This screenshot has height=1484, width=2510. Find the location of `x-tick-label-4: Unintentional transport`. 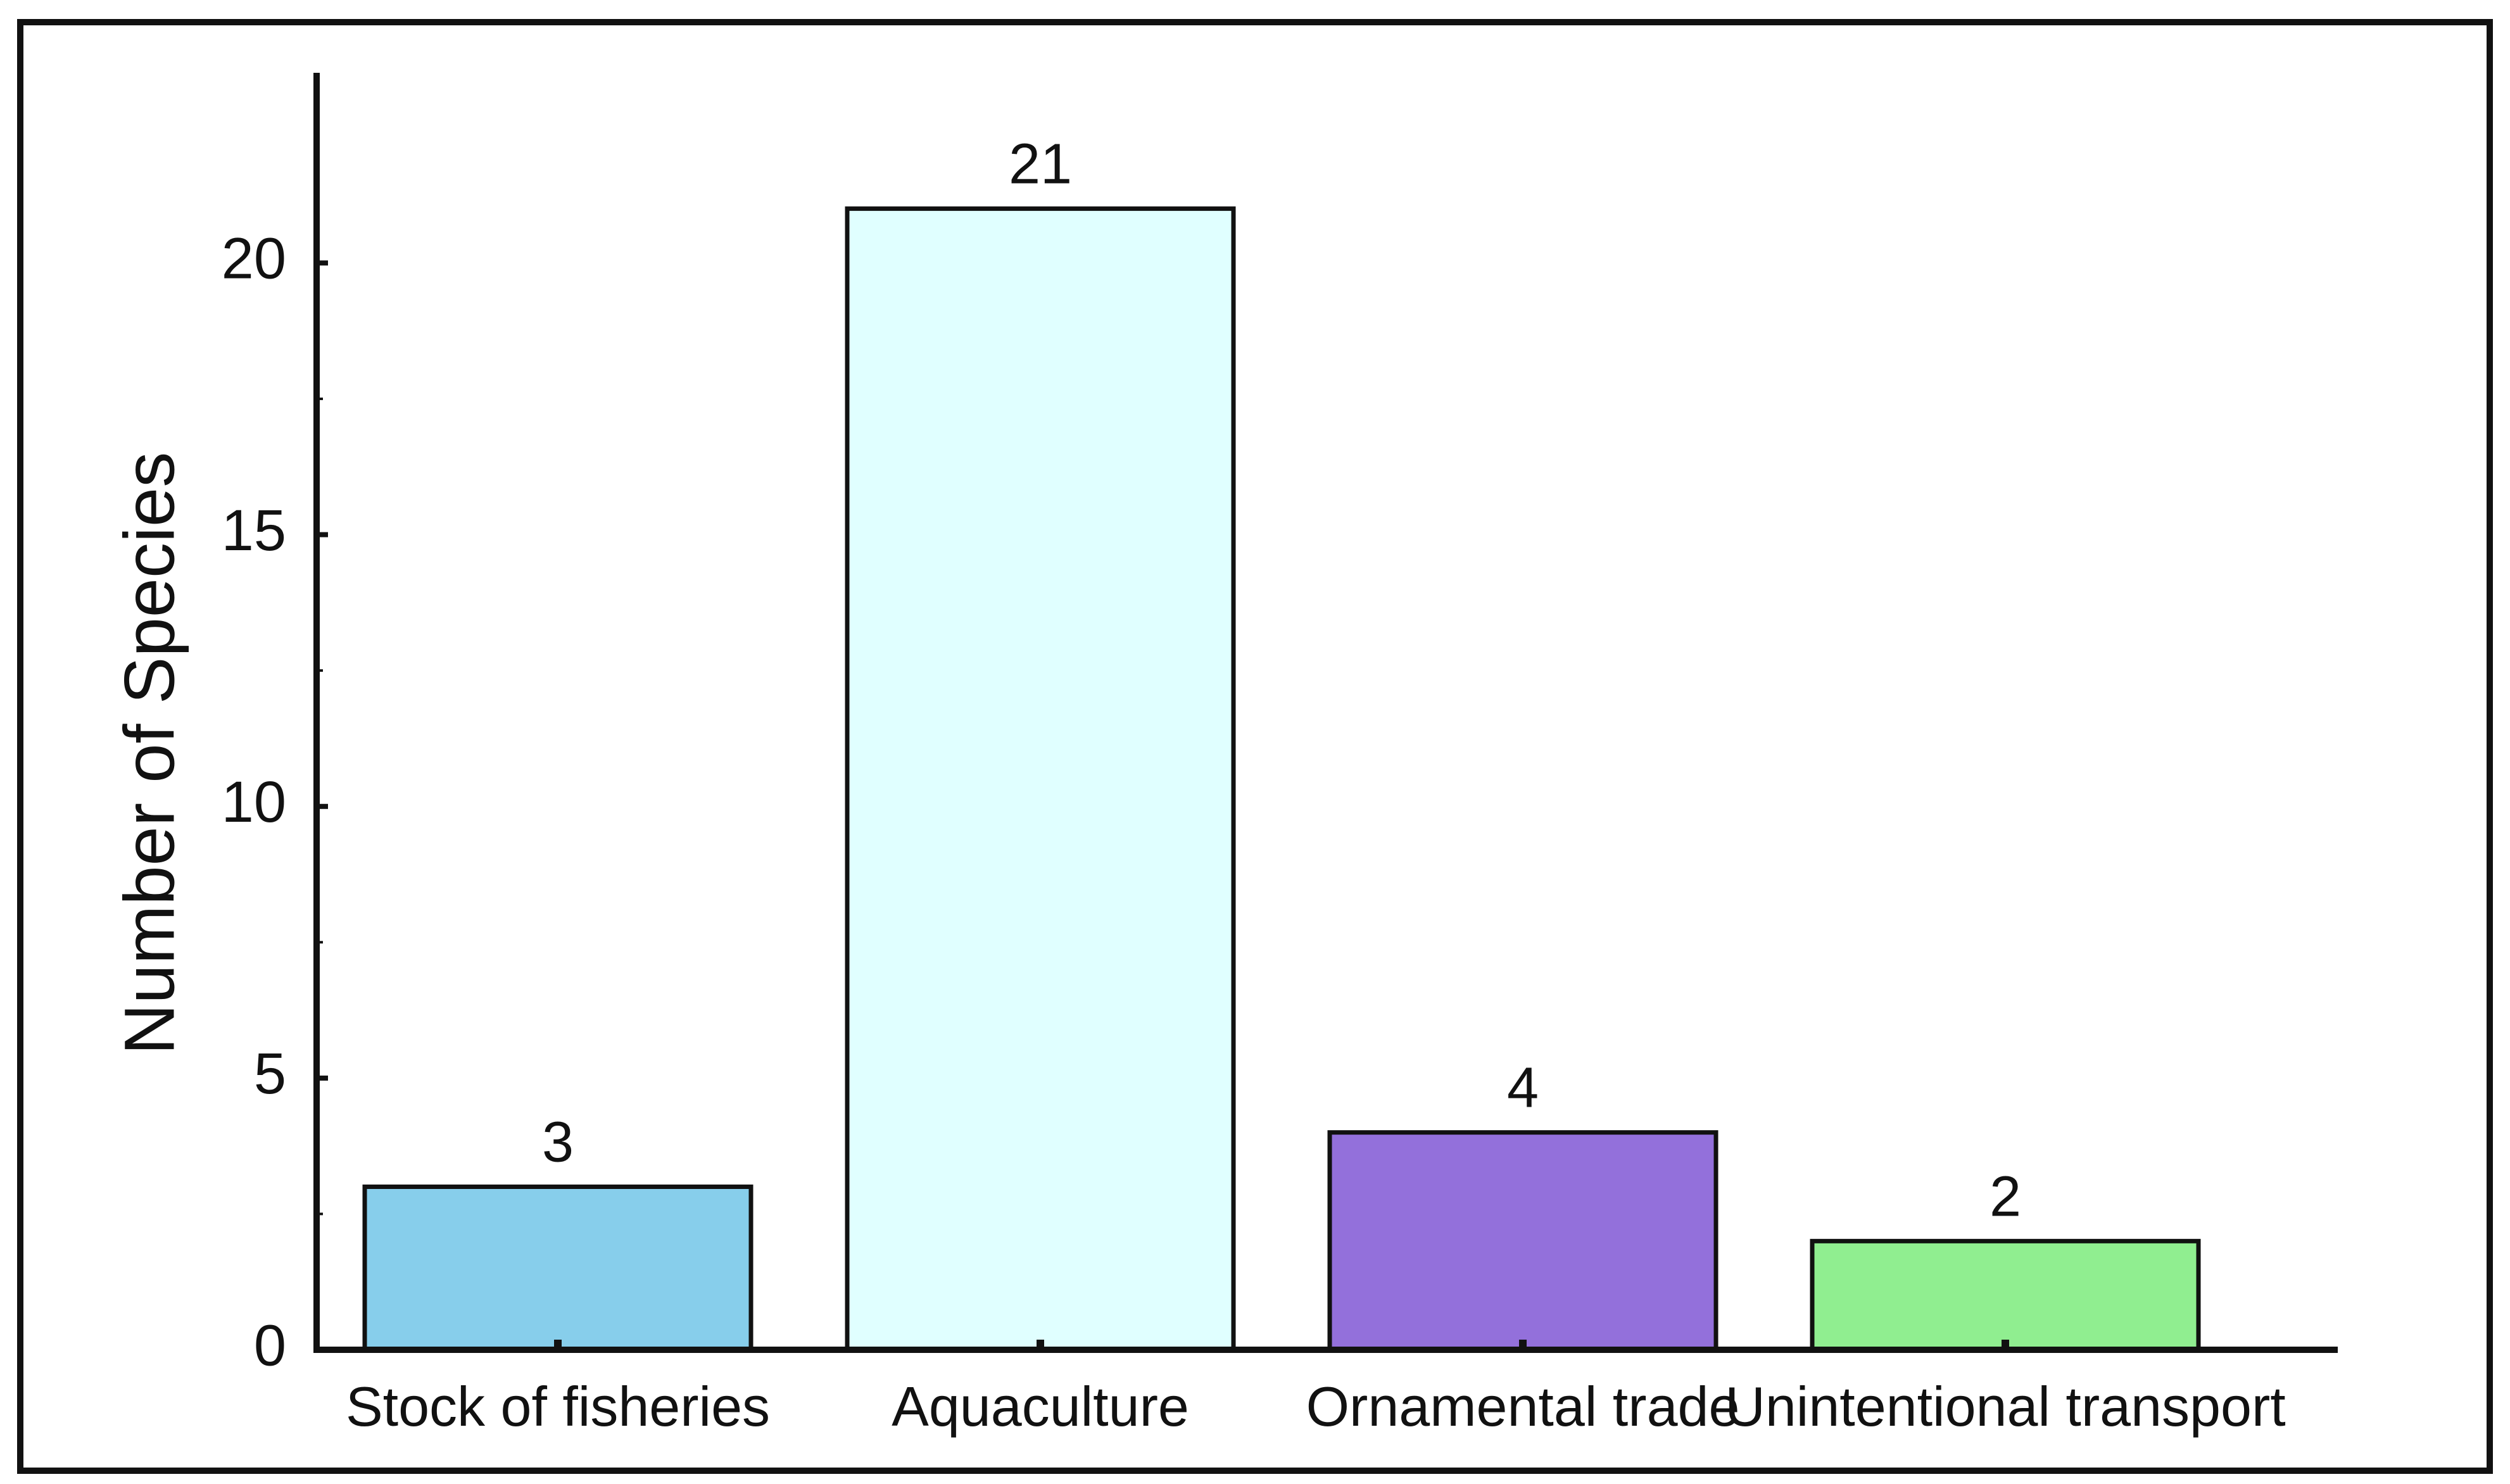

x-tick-label-4: Unintentional transport is located at coordinates (2005, 1406).